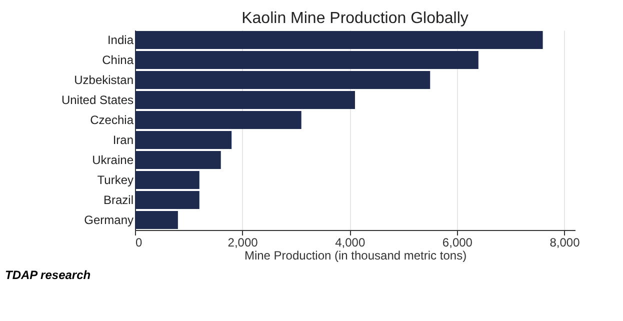 The height and width of the screenshot is (321, 623). Describe the element at coordinates (120, 40) in the screenshot. I see `y-tick-label: India` at that location.